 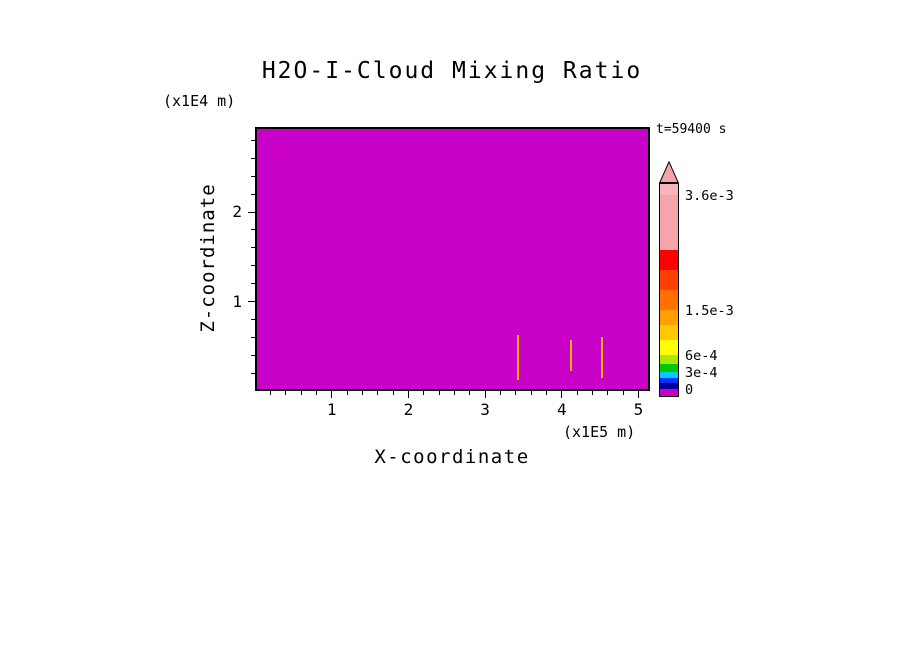 I want to click on colorbar-bar-wrap: 3.6e-3 1.5e-3 6e-4 3e-4 0, so click(x=696, y=290).